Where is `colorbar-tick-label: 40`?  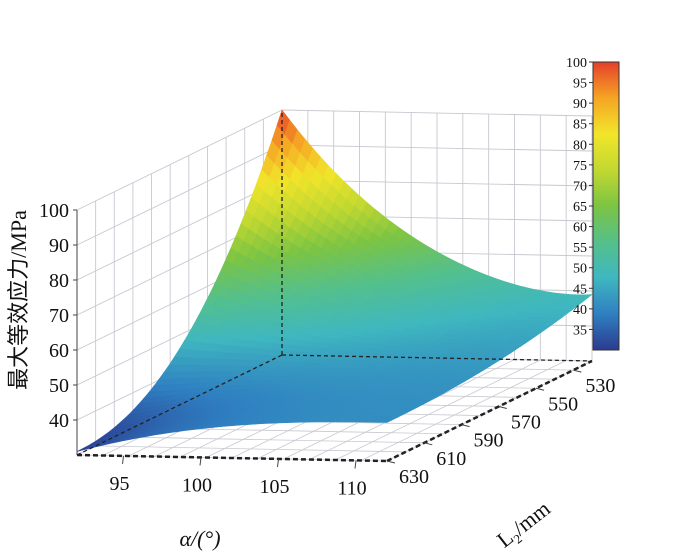 colorbar-tick-label: 40 is located at coordinates (580, 310).